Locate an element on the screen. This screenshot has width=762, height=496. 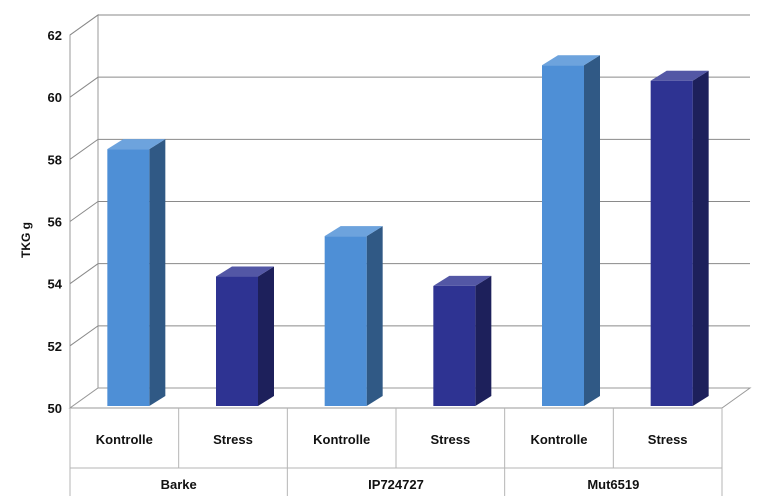
floor is located at coordinates (410, 398).